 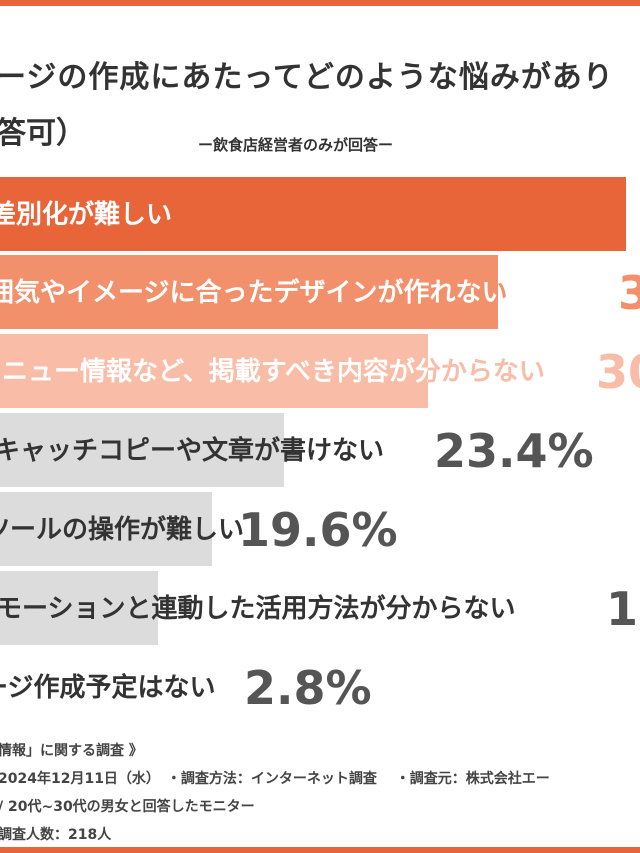 I want to click on footer-survey-target: / 20代~30代の男女と回答したモニター, so click(x=127, y=807).